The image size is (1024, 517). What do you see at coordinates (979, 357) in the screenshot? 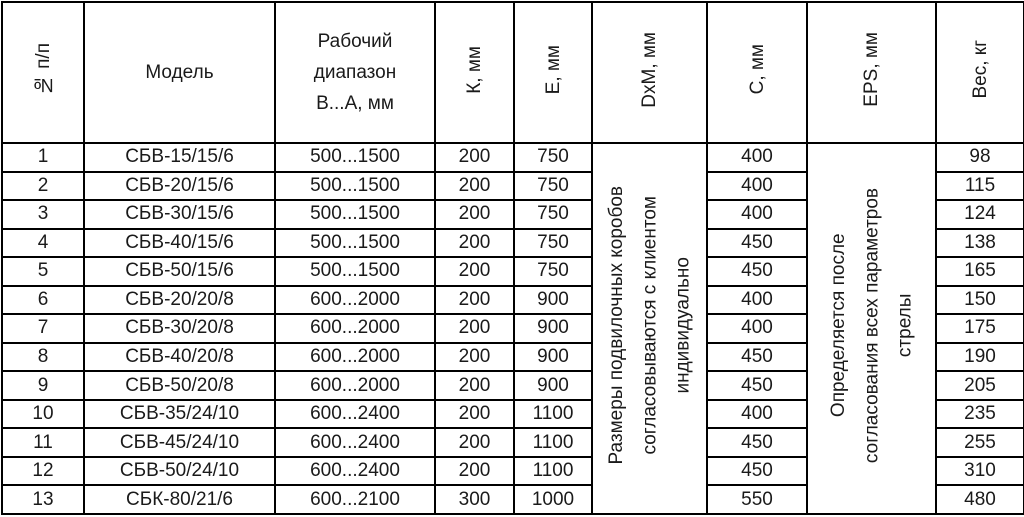
I see `weight-cell: 190` at bounding box center [979, 357].